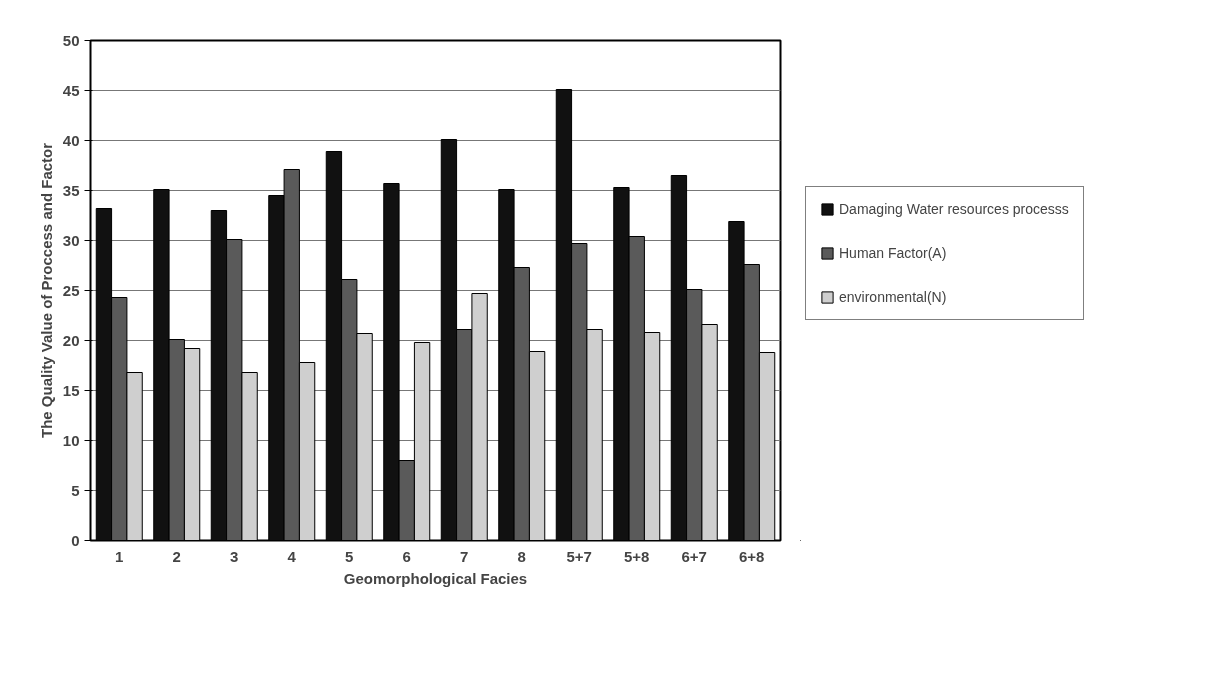 The width and height of the screenshot is (1215, 679). Describe the element at coordinates (521, 556) in the screenshot. I see `x-tick-label: 8` at that location.